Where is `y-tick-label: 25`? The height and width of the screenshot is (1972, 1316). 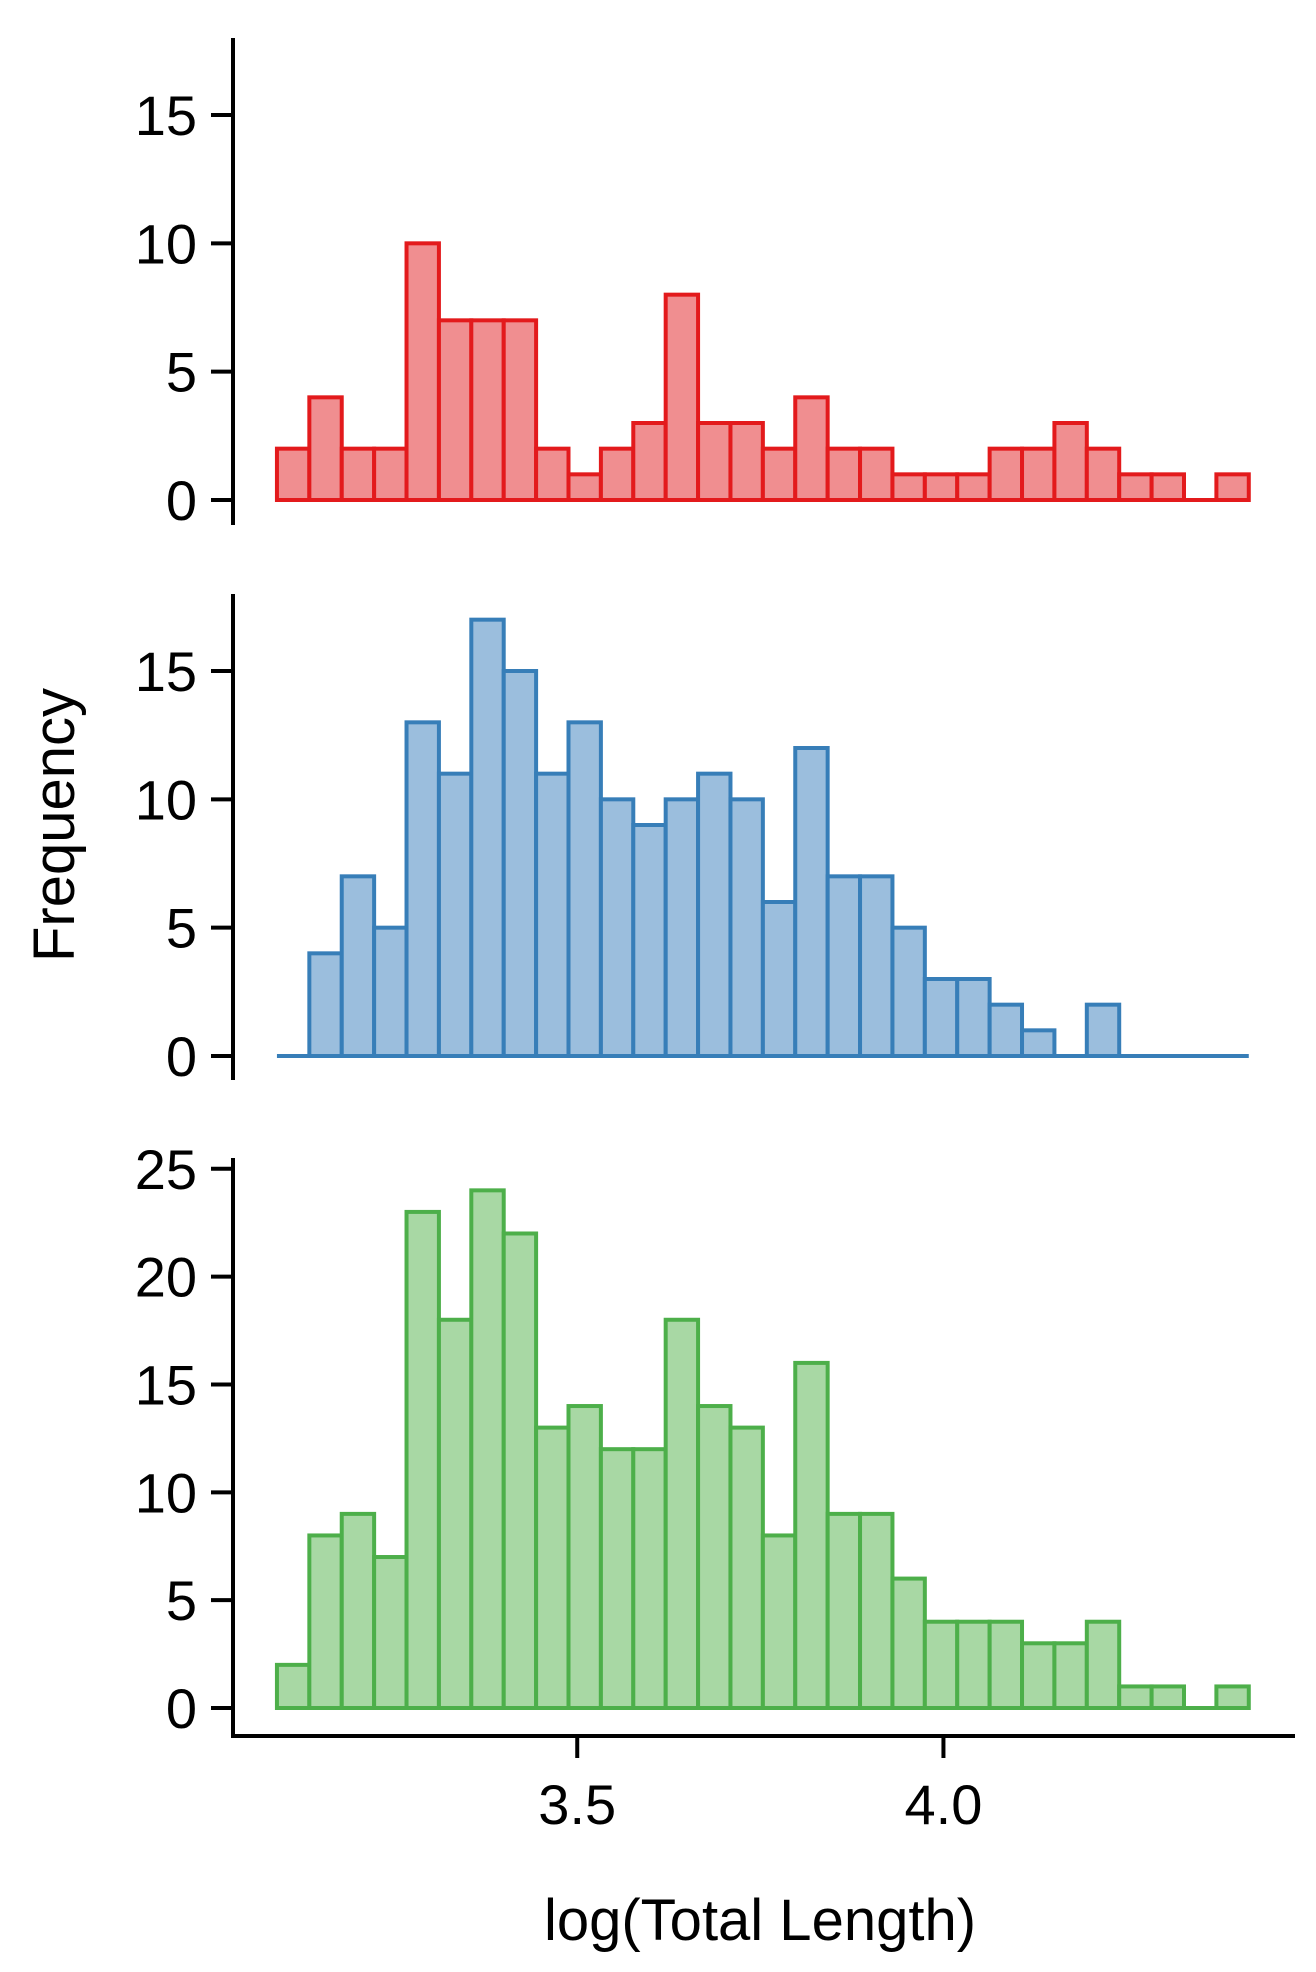 y-tick-label: 25 is located at coordinates (166, 1169).